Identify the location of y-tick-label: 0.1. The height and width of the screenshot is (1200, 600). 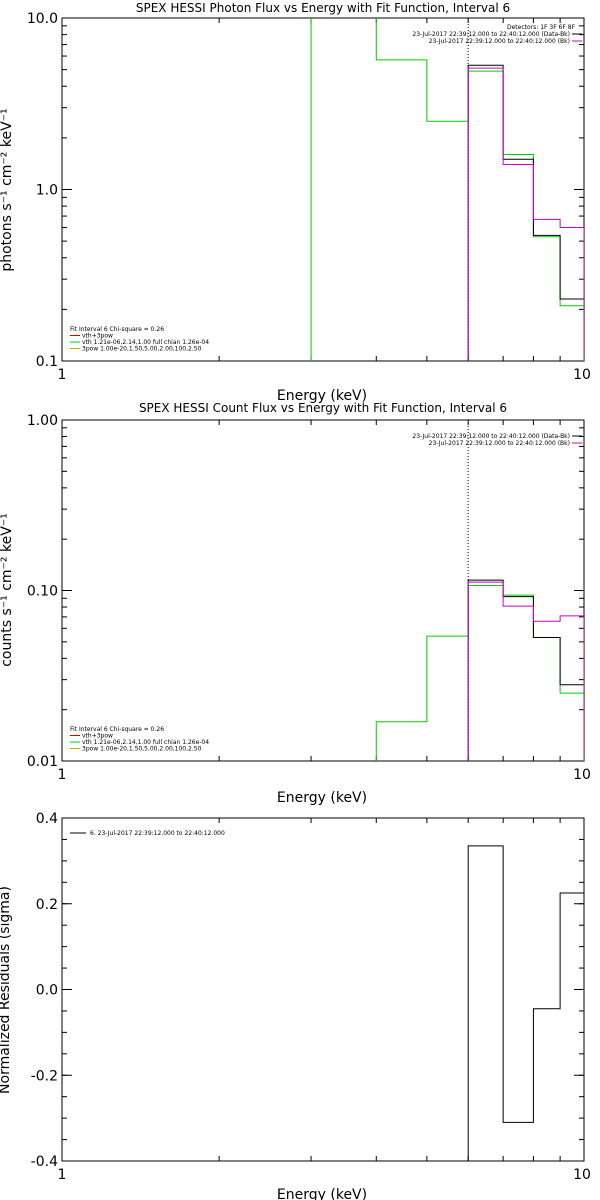
(47, 362).